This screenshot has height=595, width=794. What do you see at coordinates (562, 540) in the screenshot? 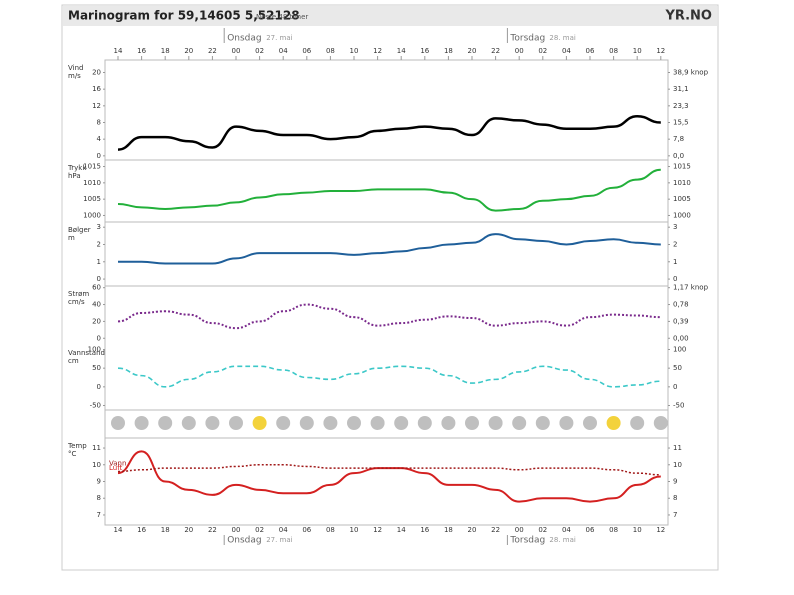
I see `day-date: 28. mai` at bounding box center [562, 540].